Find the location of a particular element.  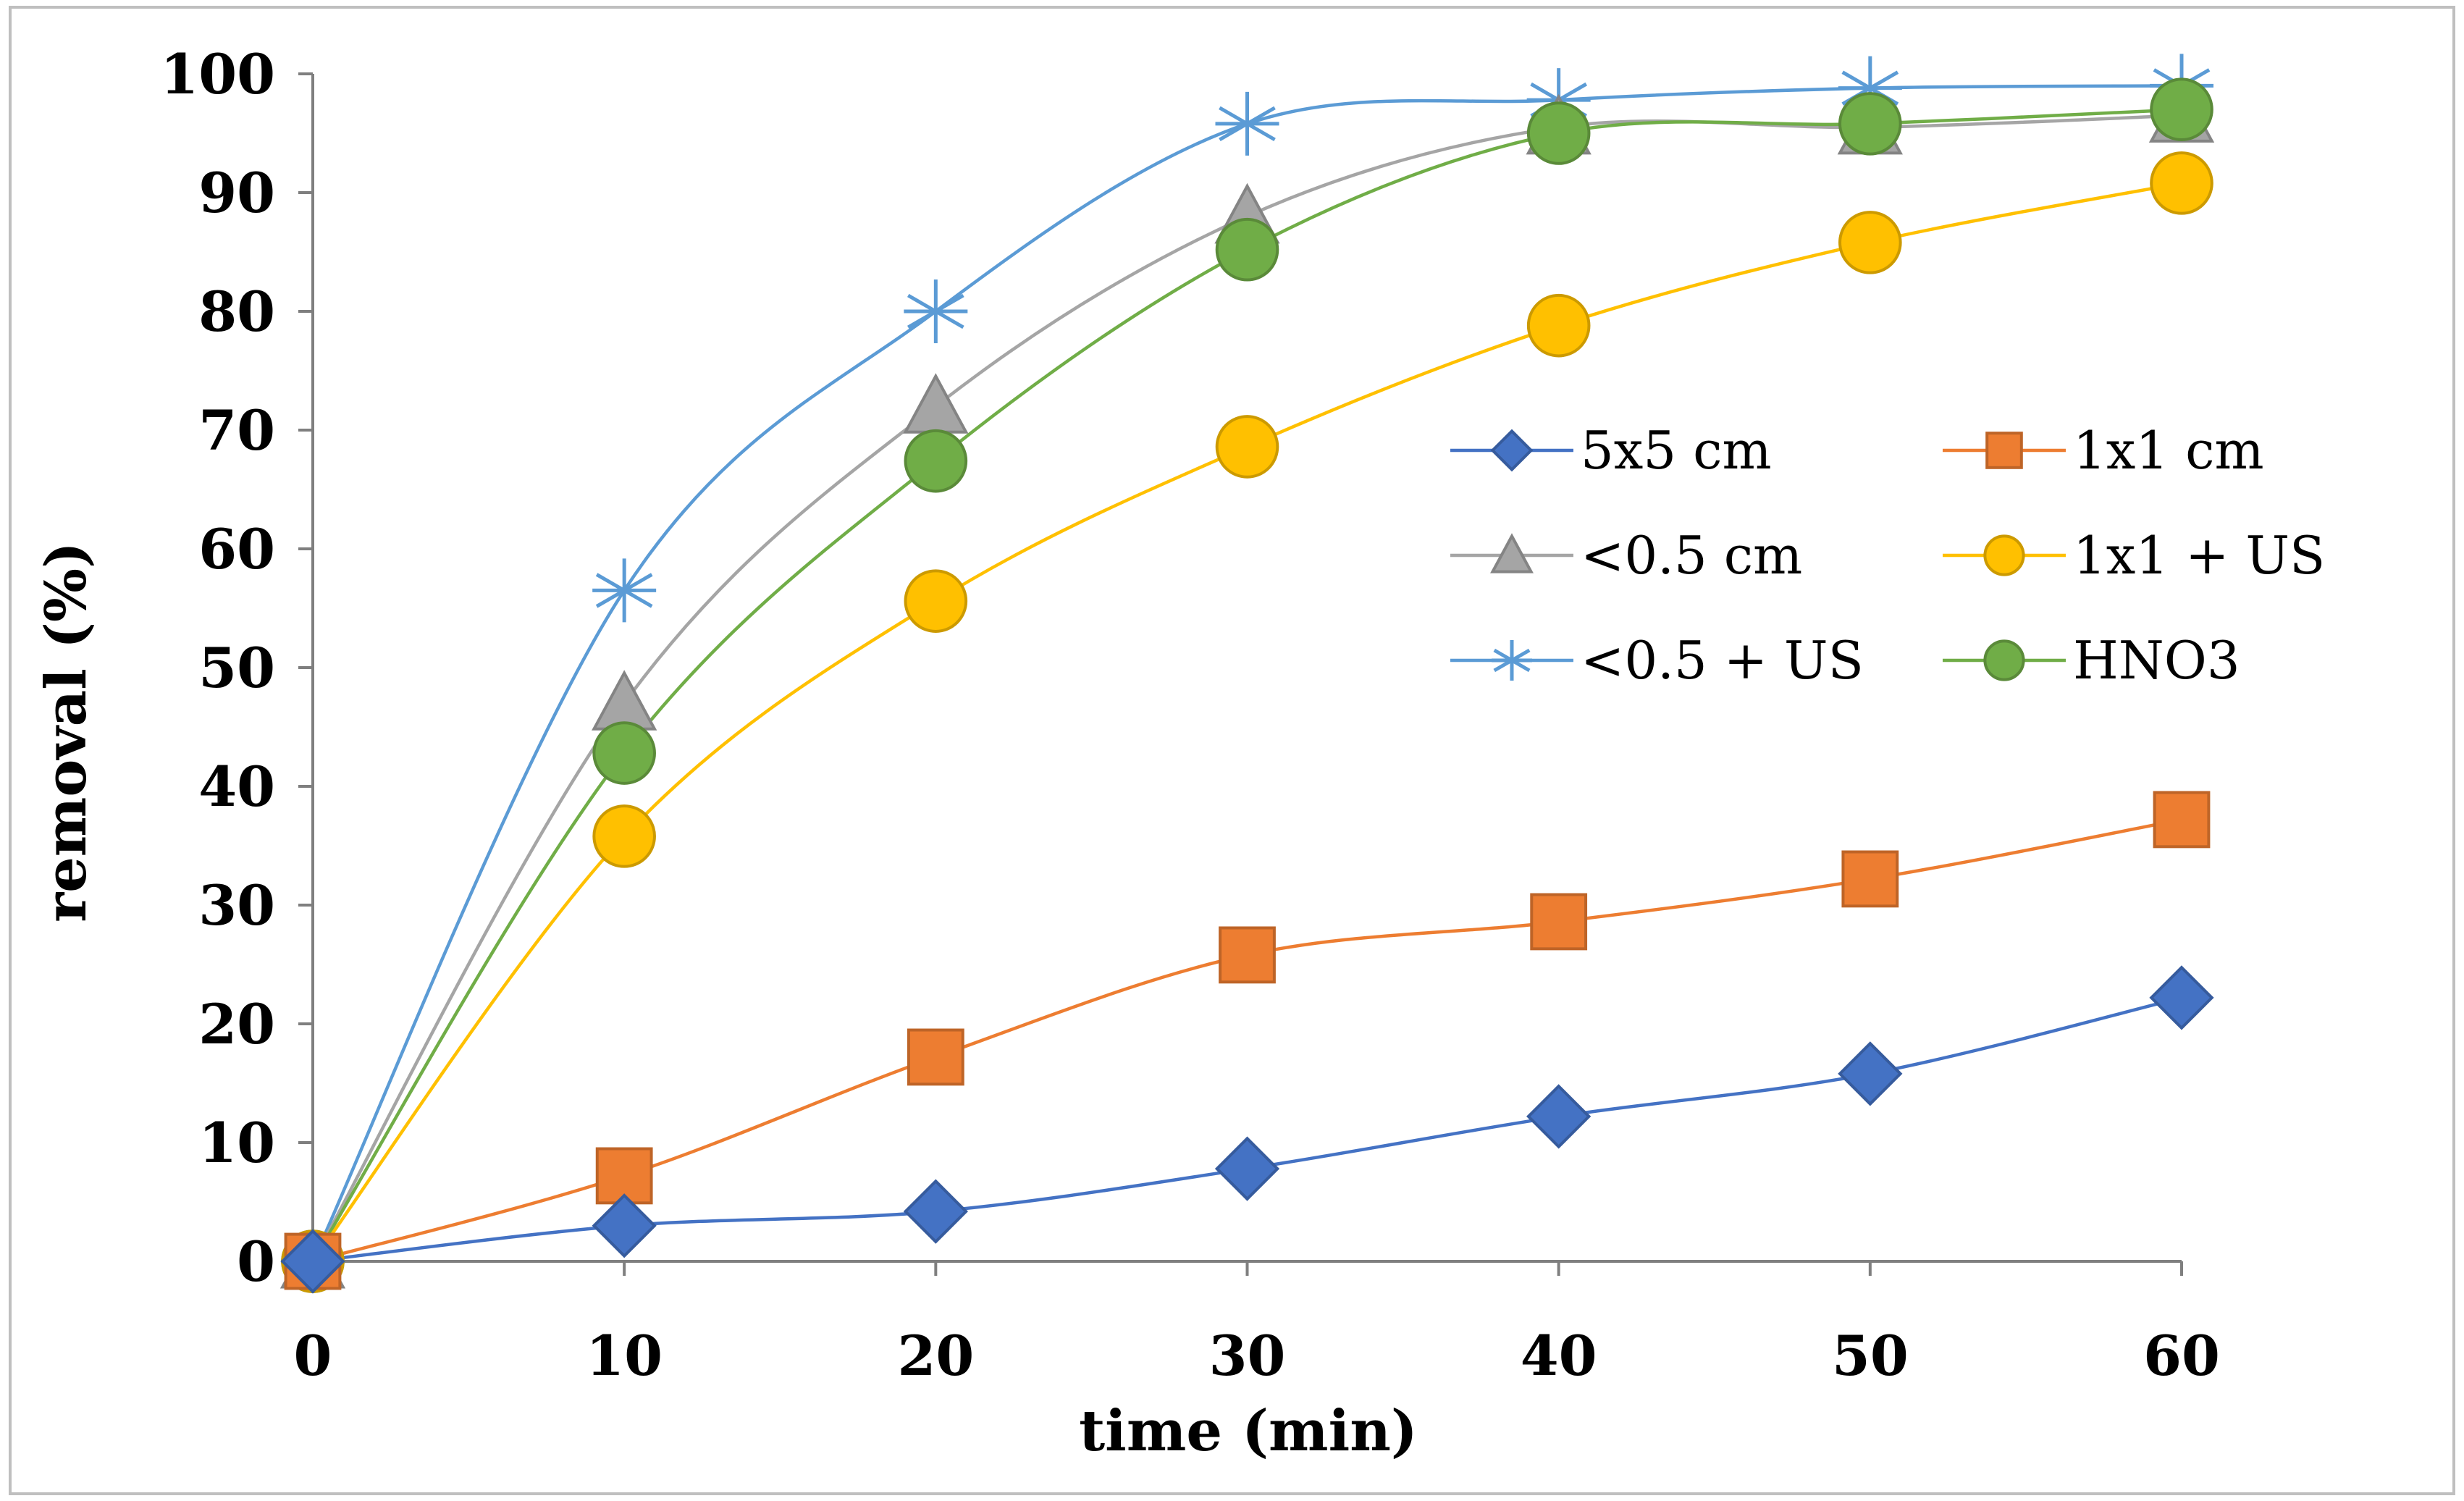

legend-label: <0.5 cm is located at coordinates (1691, 555).